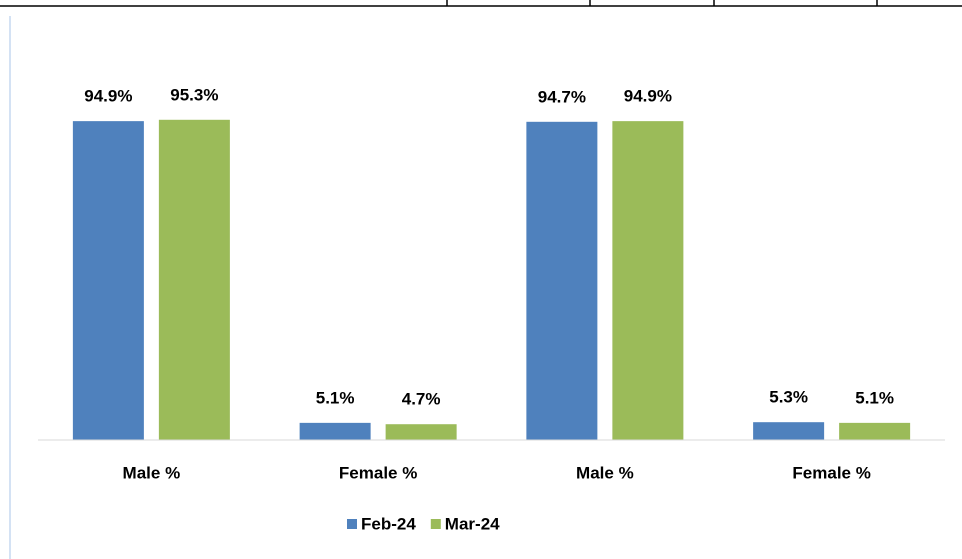 The width and height of the screenshot is (962, 559). I want to click on data-label: 94.7%, so click(562, 96).